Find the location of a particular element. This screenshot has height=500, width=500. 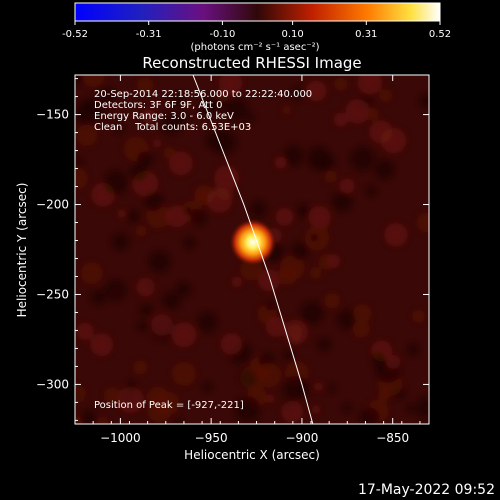

colorbar-tick-label: -0.10 is located at coordinates (222, 34).